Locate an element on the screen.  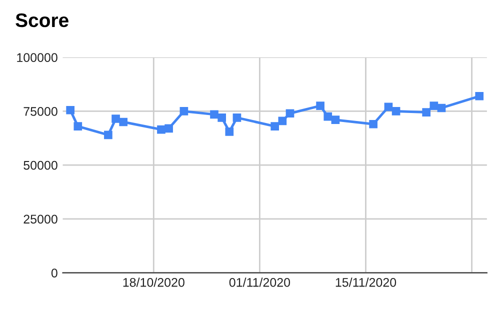
y-tick-label: 50000 is located at coordinates (41, 165).